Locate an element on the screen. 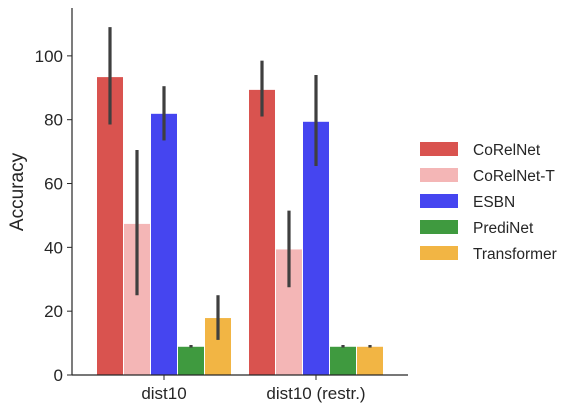 This screenshot has height=410, width=582. x-tick-label: dist10 (restr.) is located at coordinates (315, 393).